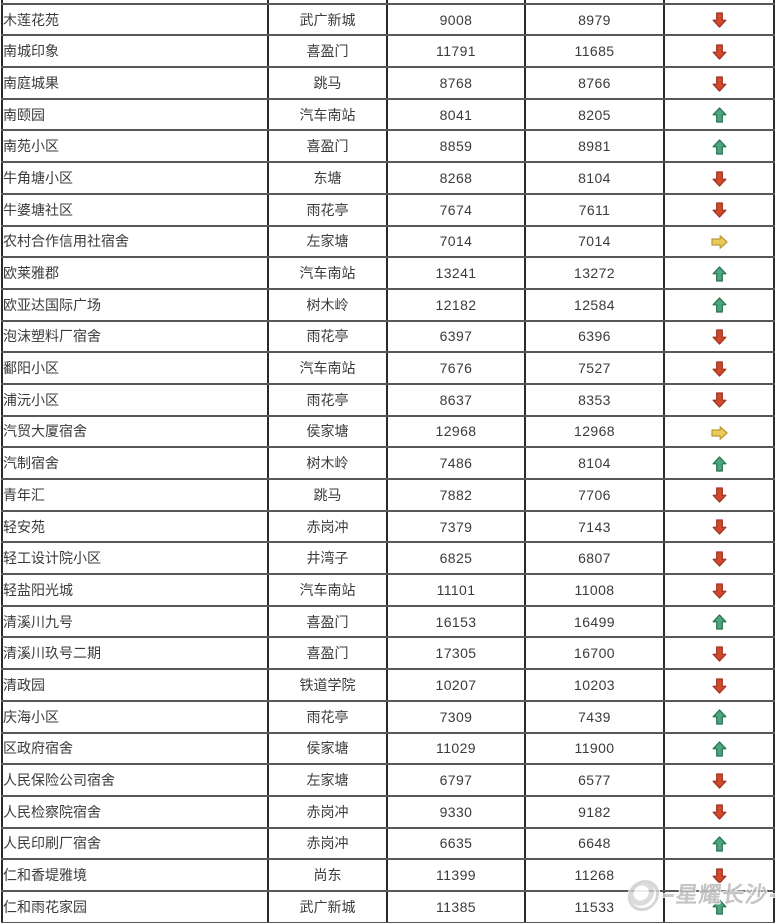  Describe the element at coordinates (594, 304) in the screenshot. I see `price-b-cell: 12584` at that location.